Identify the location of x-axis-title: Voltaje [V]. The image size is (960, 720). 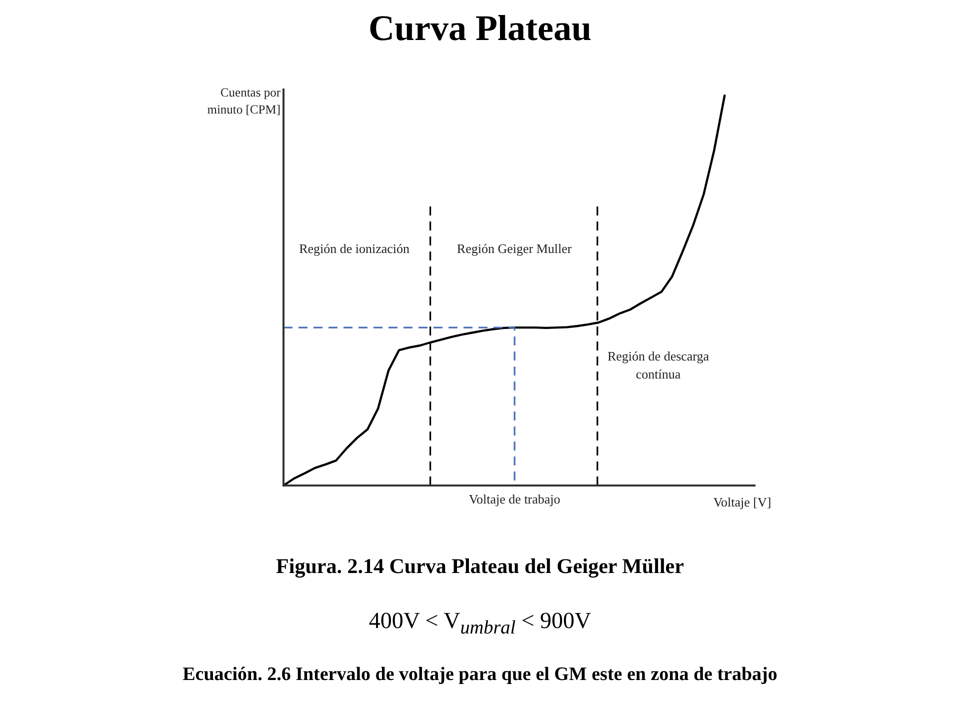
(742, 502).